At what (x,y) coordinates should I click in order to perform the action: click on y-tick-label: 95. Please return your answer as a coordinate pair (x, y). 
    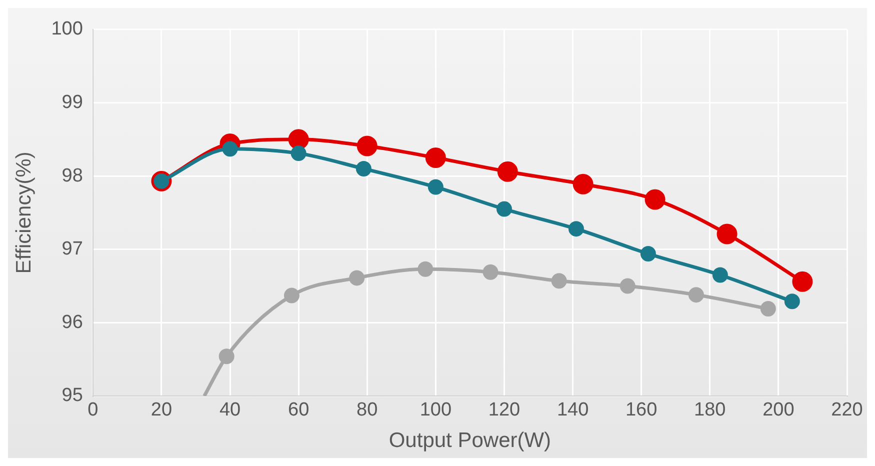
    Looking at the image, I should click on (72, 395).